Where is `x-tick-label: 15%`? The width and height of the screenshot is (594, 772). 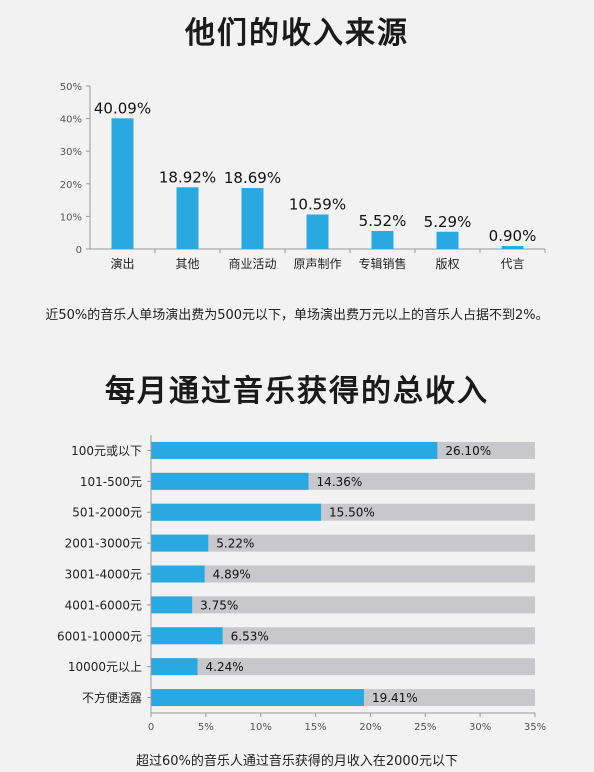 x-tick-label: 15% is located at coordinates (315, 727).